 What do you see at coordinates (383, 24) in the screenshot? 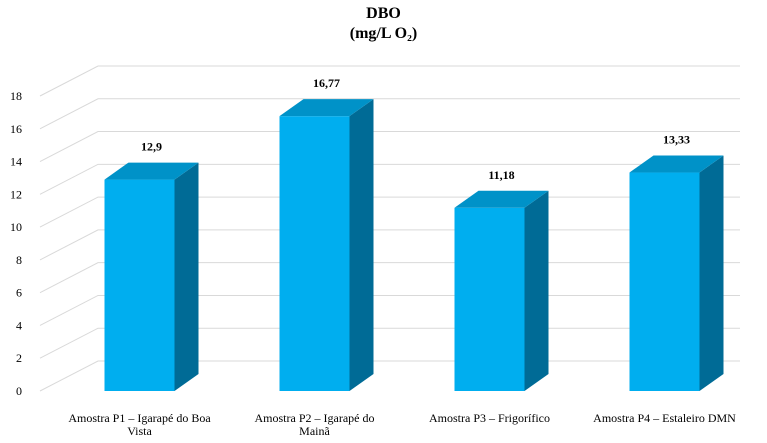
I see `chart-title-block: DBO (mg/L O₂)` at bounding box center [383, 24].